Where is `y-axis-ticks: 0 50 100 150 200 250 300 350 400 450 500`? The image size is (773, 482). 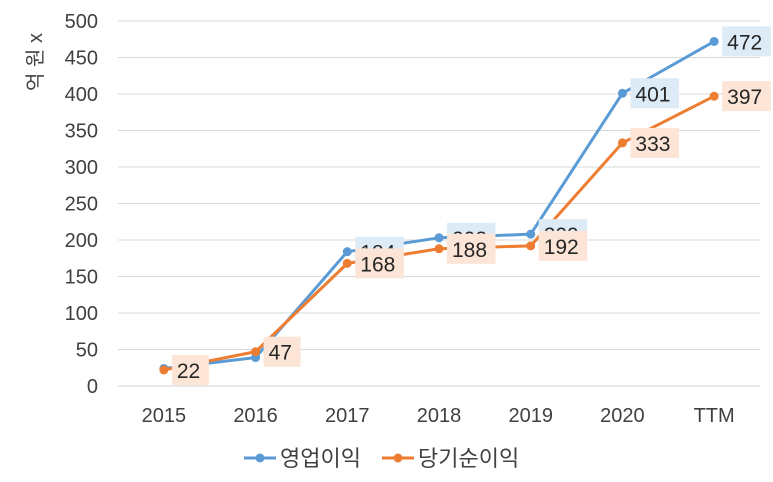
y-axis-ticks: 0 50 100 150 200 250 300 350 400 450 500 is located at coordinates (81, 204).